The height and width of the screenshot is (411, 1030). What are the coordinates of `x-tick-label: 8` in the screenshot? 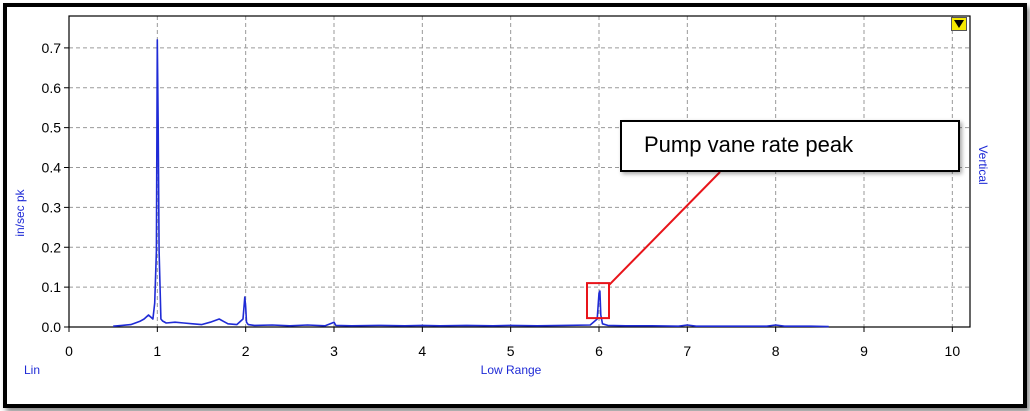 It's located at (776, 351).